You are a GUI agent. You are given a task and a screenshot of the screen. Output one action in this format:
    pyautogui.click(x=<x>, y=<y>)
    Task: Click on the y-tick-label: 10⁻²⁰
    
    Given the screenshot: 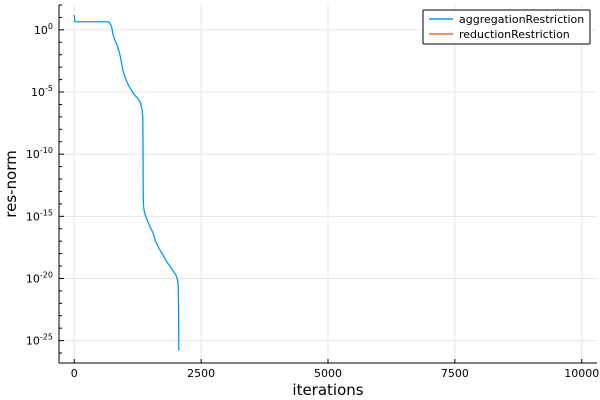 What is the action you would take?
    pyautogui.click(x=39, y=277)
    